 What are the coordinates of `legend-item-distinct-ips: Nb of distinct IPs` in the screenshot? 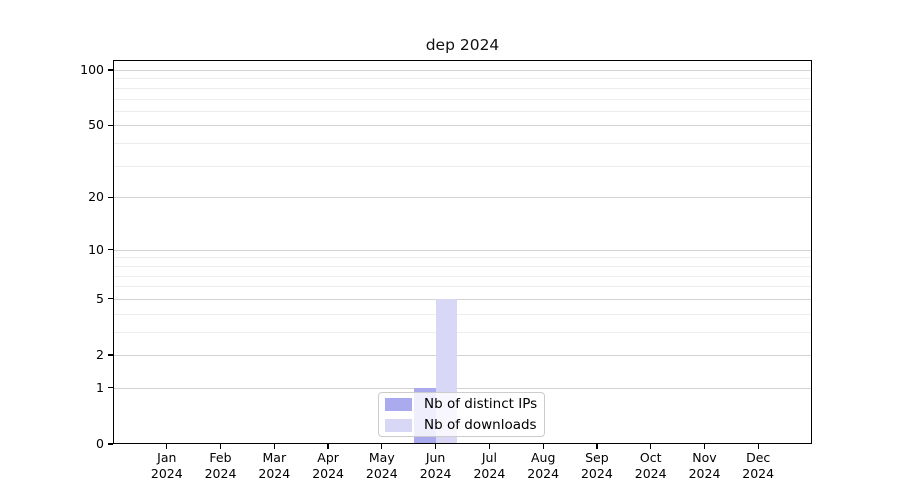 It's located at (461, 404).